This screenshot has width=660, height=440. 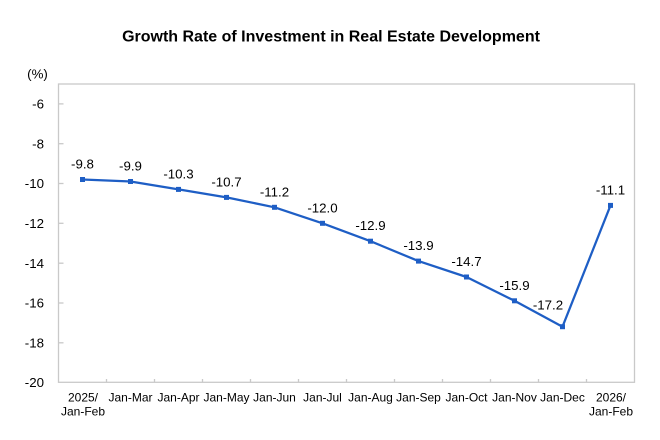 What do you see at coordinates (34, 183) in the screenshot?
I see `svg-text: -10` at bounding box center [34, 183].